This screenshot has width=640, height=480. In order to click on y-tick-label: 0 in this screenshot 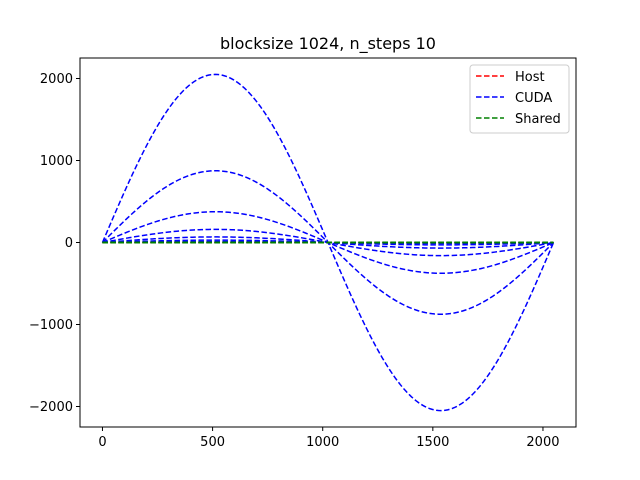, I will do `click(69, 243)`.